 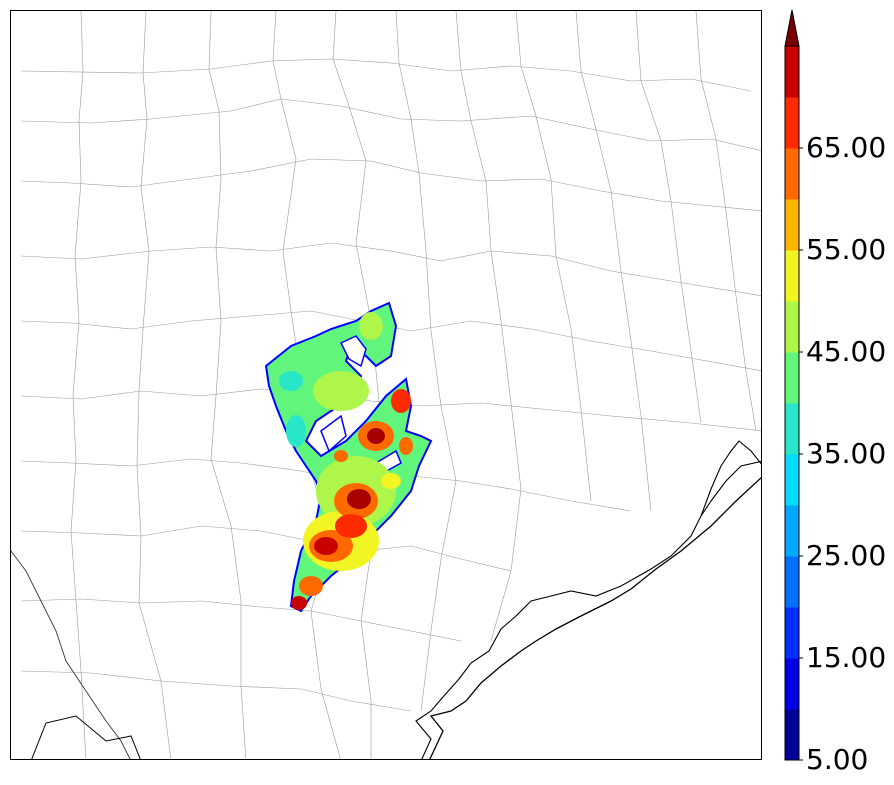 What do you see at coordinates (353, 351) in the screenshot?
I see `field-hole-north` at bounding box center [353, 351].